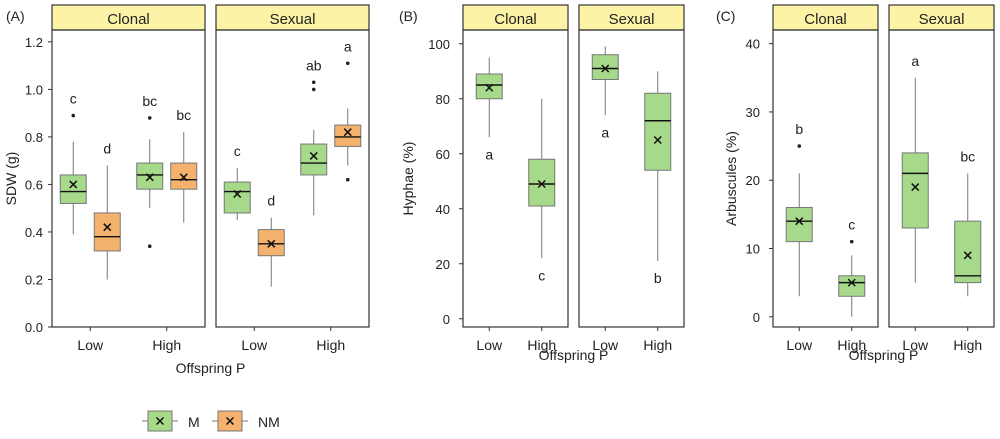 The image size is (1000, 439). What do you see at coordinates (292, 178) in the screenshot?
I see `facet-sexual: Sexual Low High c d ab a` at bounding box center [292, 178].